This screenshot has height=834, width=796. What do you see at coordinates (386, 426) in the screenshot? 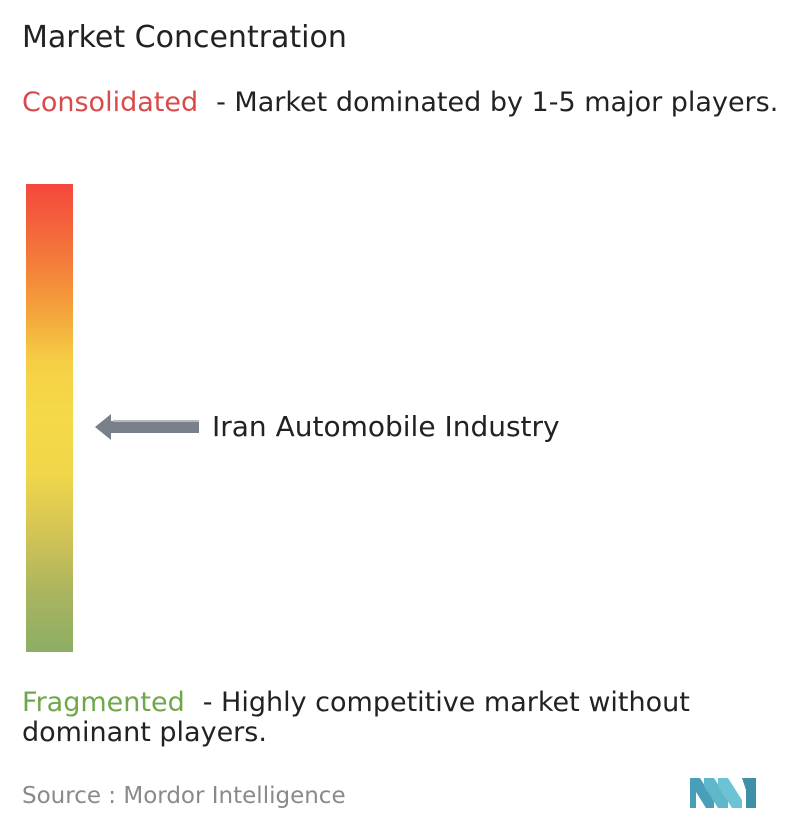
I see `market-marker-label: Iran Automobile Industry` at bounding box center [386, 426].